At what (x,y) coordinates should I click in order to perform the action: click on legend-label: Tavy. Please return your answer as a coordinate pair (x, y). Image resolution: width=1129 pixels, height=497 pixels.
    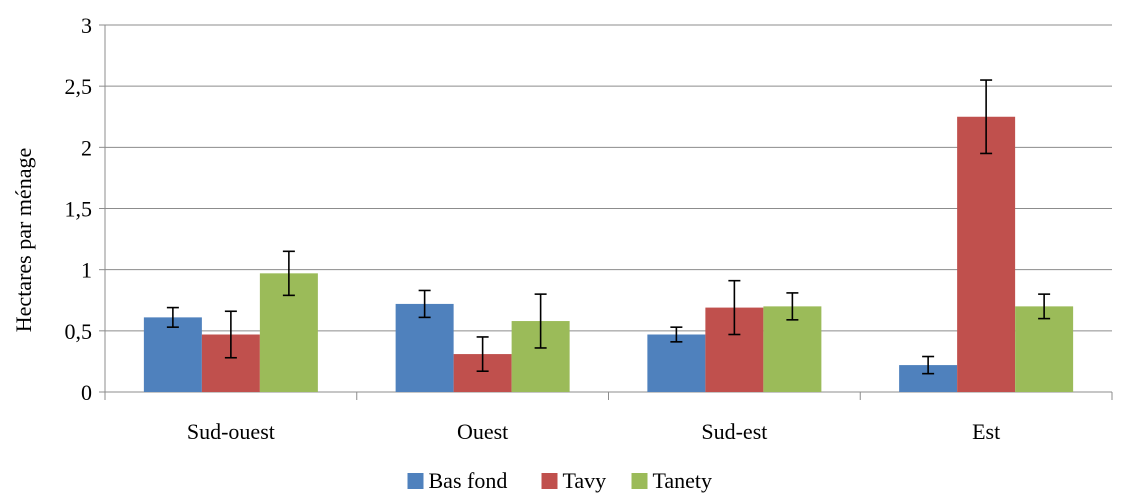
    Looking at the image, I should click on (585, 480).